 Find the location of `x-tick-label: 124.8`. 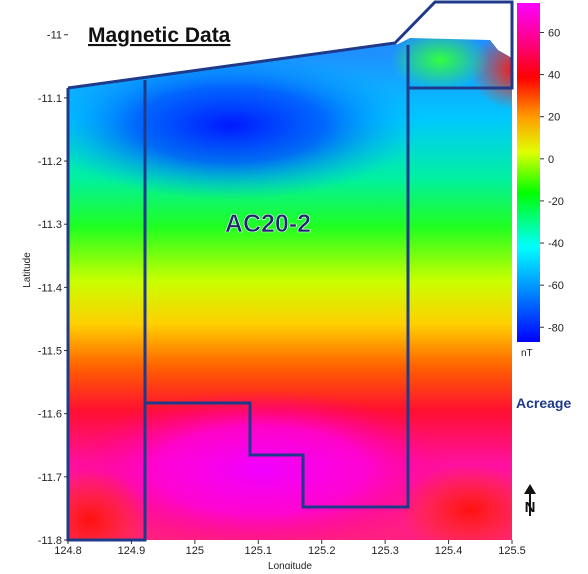

x-tick-label: 124.8 is located at coordinates (68, 551).